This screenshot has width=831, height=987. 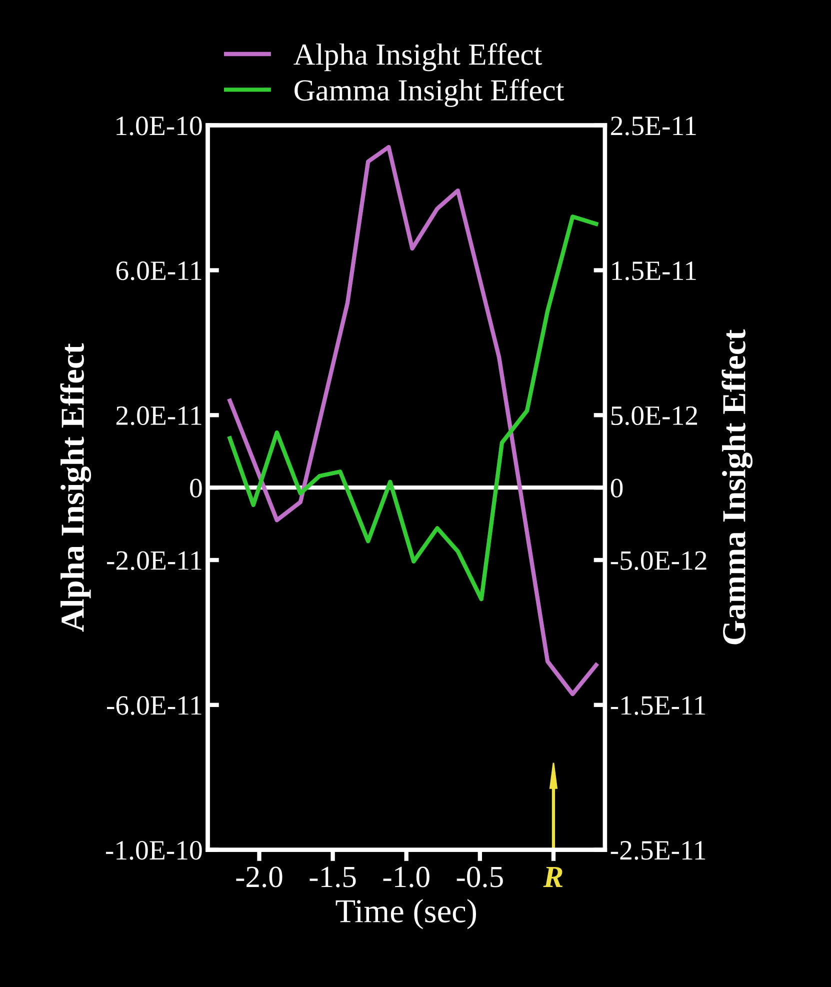 What do you see at coordinates (418, 57) in the screenshot?
I see `legend-label: Alpha Insight Effect` at bounding box center [418, 57].